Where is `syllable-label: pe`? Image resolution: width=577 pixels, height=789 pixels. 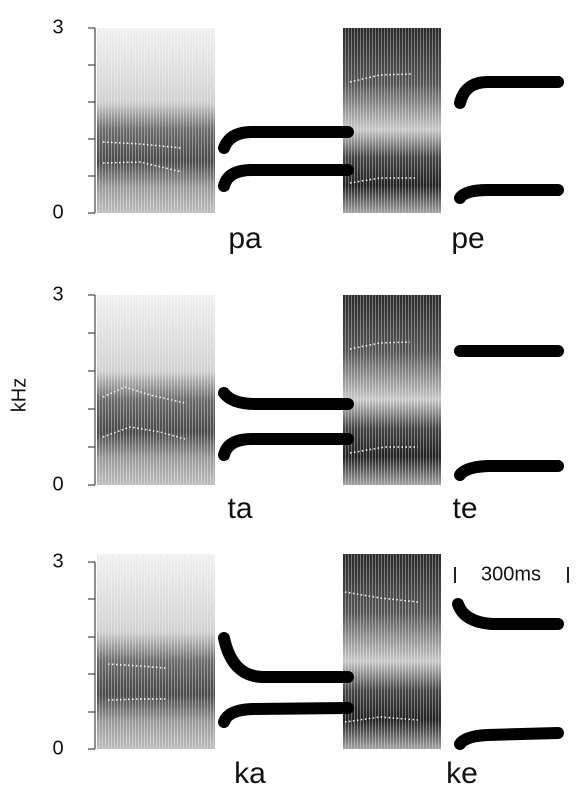 syllable-label: pe is located at coordinates (467, 238).